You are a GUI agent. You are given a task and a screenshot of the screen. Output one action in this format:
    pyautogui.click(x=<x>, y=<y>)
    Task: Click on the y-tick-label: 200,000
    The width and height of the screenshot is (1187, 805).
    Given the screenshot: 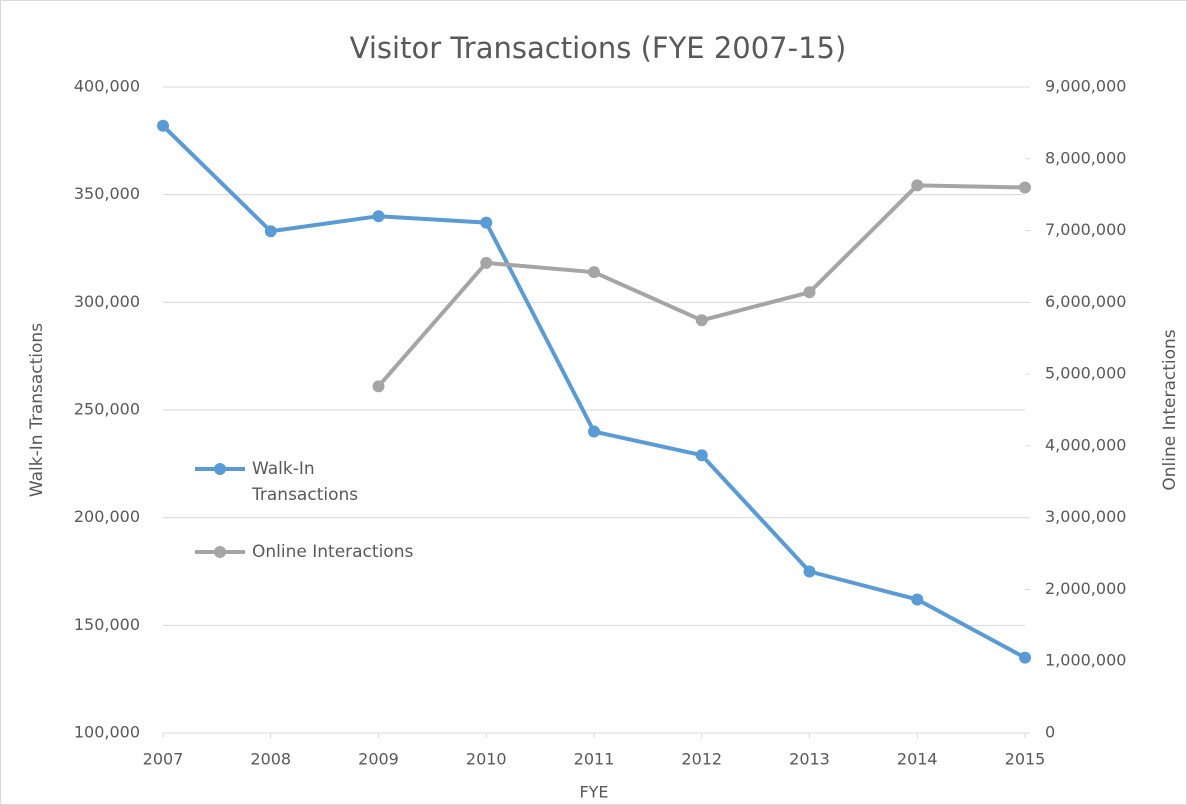 What is the action you would take?
    pyautogui.click(x=107, y=516)
    